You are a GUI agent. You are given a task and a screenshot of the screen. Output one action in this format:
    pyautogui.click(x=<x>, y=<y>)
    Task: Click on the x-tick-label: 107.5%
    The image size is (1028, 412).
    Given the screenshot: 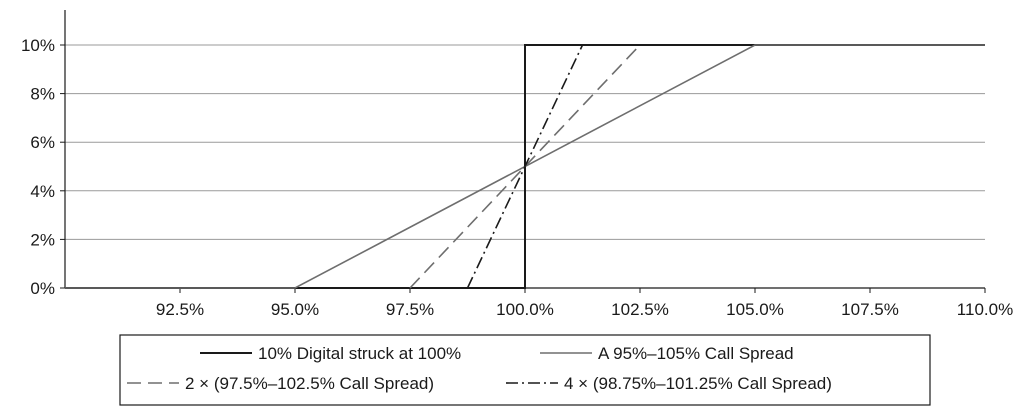 What is the action you would take?
    pyautogui.click(x=870, y=309)
    